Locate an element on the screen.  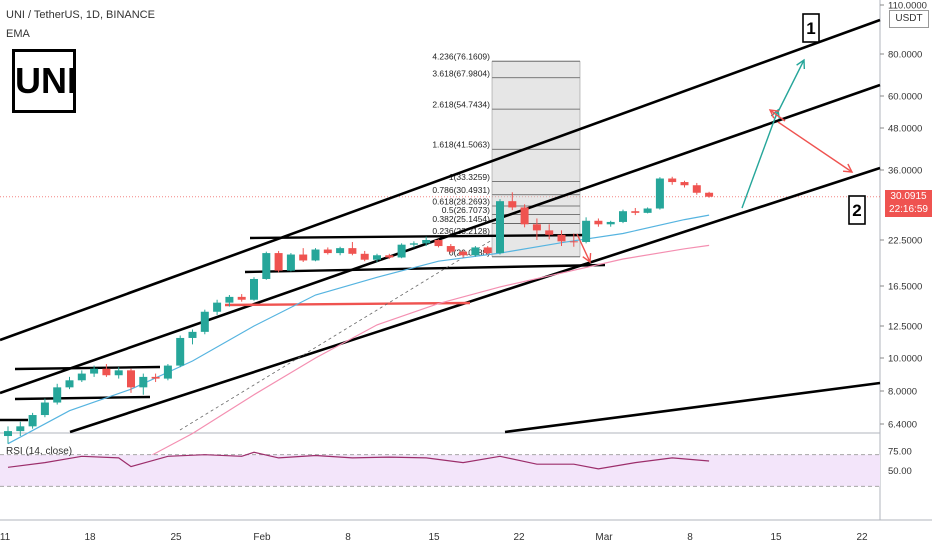
y-tick-label: 36.0000 is located at coordinates (905, 171).